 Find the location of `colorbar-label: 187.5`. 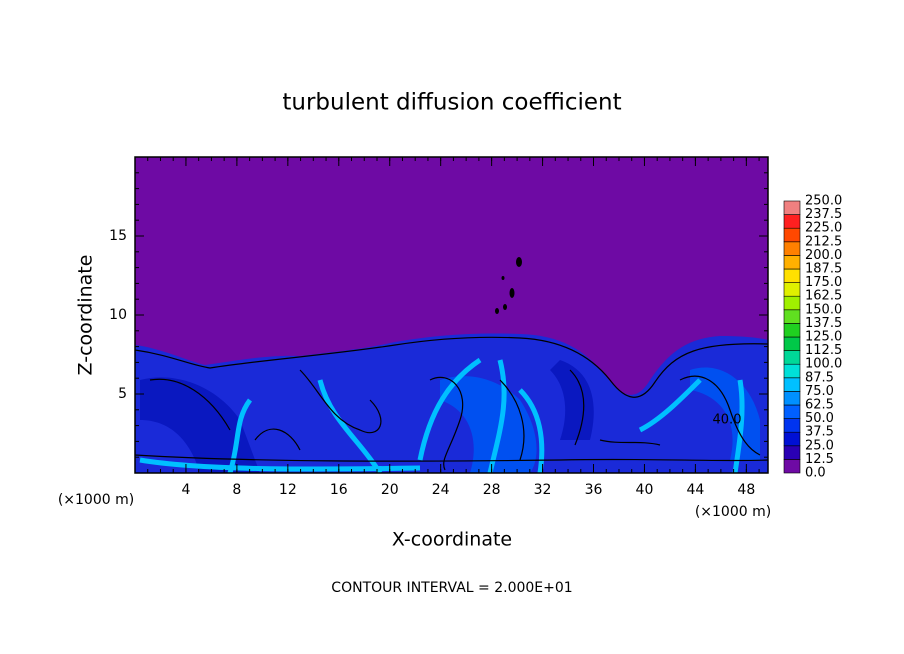

colorbar-label: 187.5 is located at coordinates (823, 269).